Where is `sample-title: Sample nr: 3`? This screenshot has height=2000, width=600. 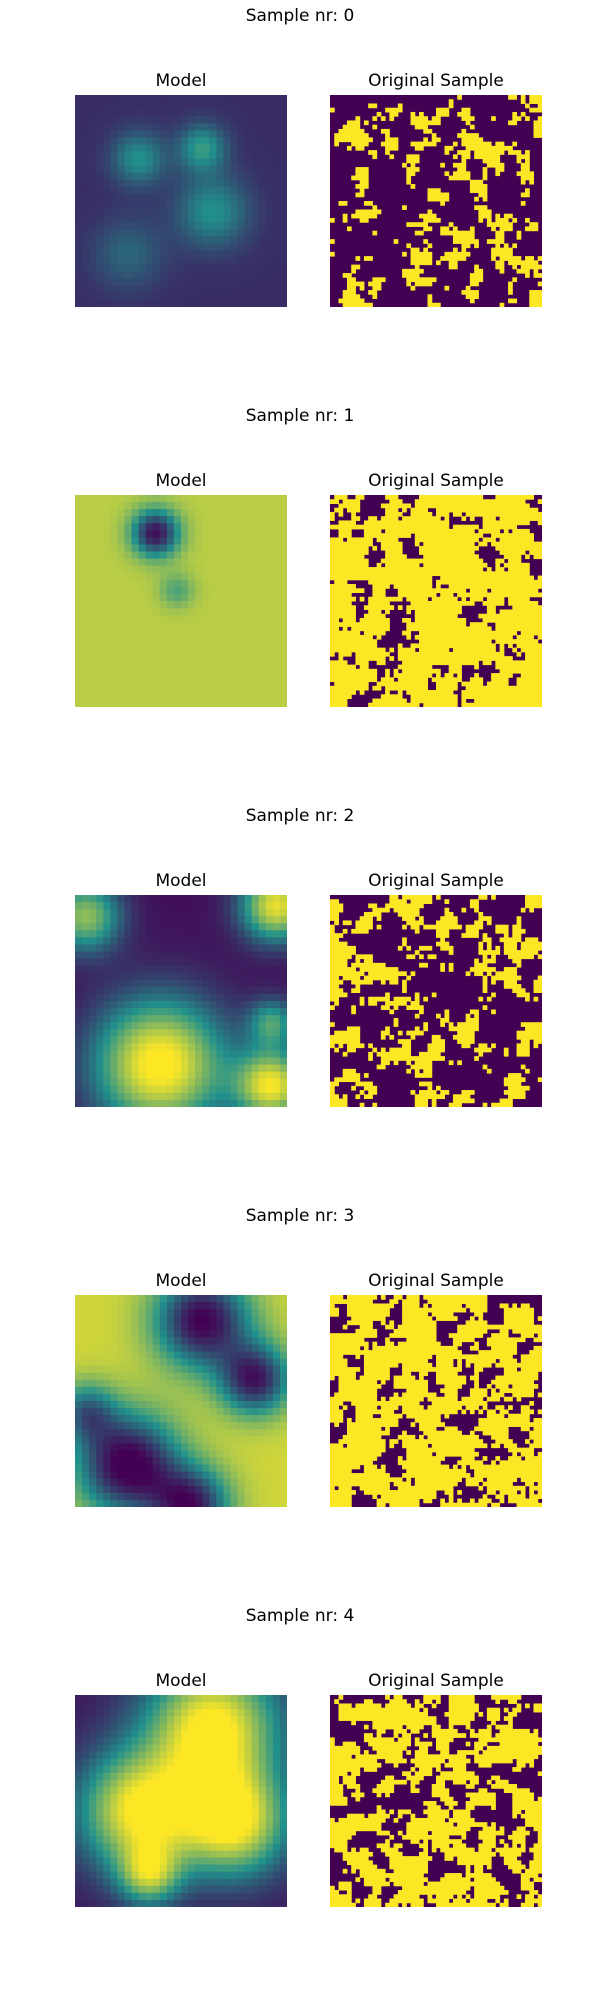
sample-title: Sample nr: 3 is located at coordinates (300, 1216).